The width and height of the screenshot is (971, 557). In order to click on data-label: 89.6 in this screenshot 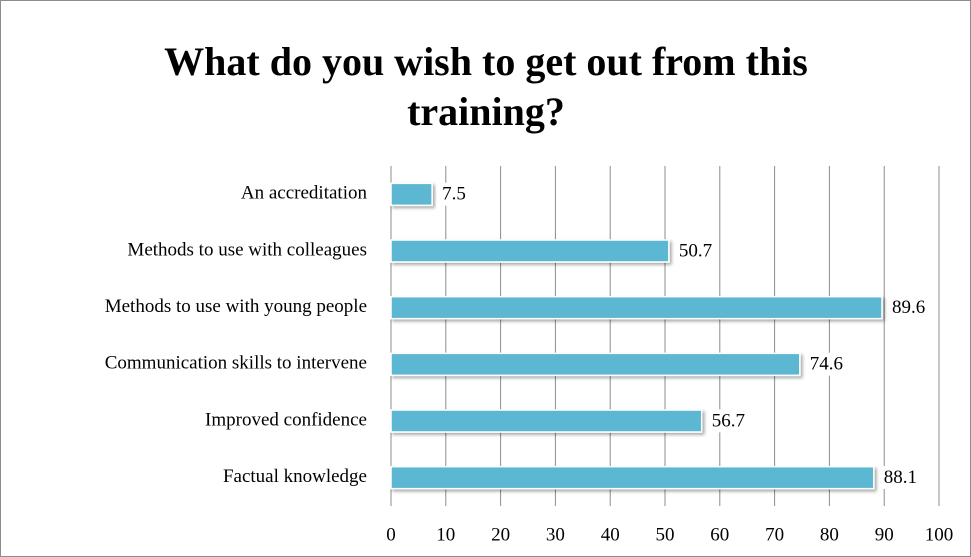, I will do `click(908, 307)`.